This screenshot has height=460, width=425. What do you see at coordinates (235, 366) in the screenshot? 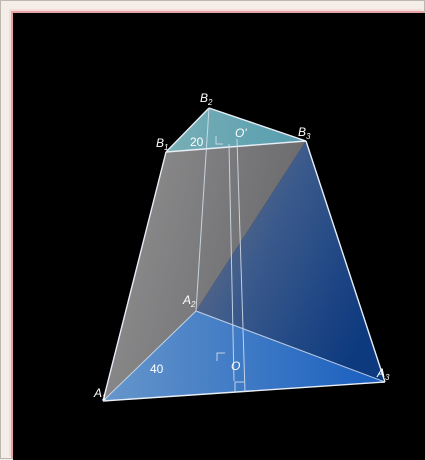
I see `label-o: O` at bounding box center [235, 366].